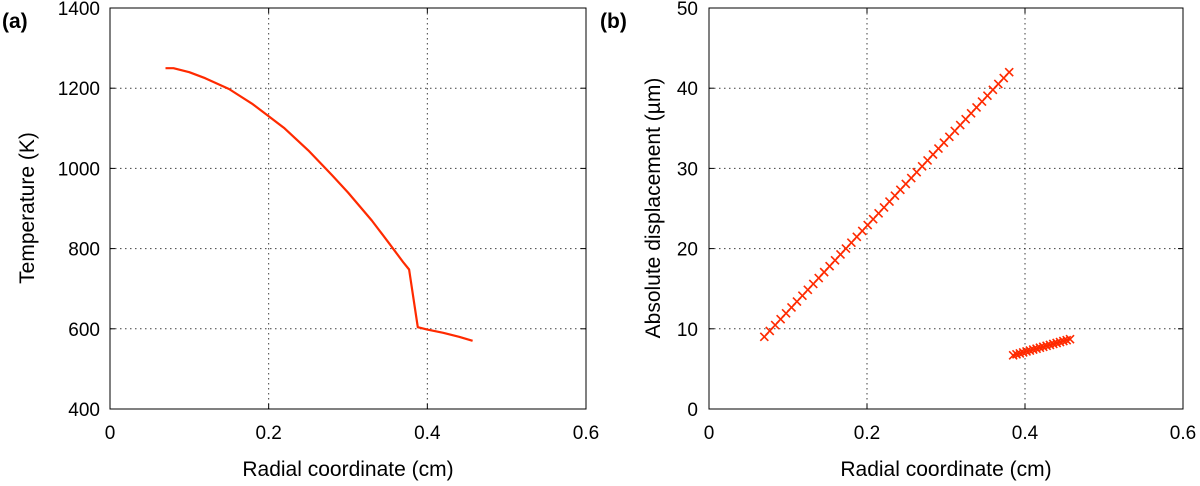 The height and width of the screenshot is (486, 1200). What do you see at coordinates (15, 21) in the screenshot?
I see `panel-a-label: (a)` at bounding box center [15, 21].